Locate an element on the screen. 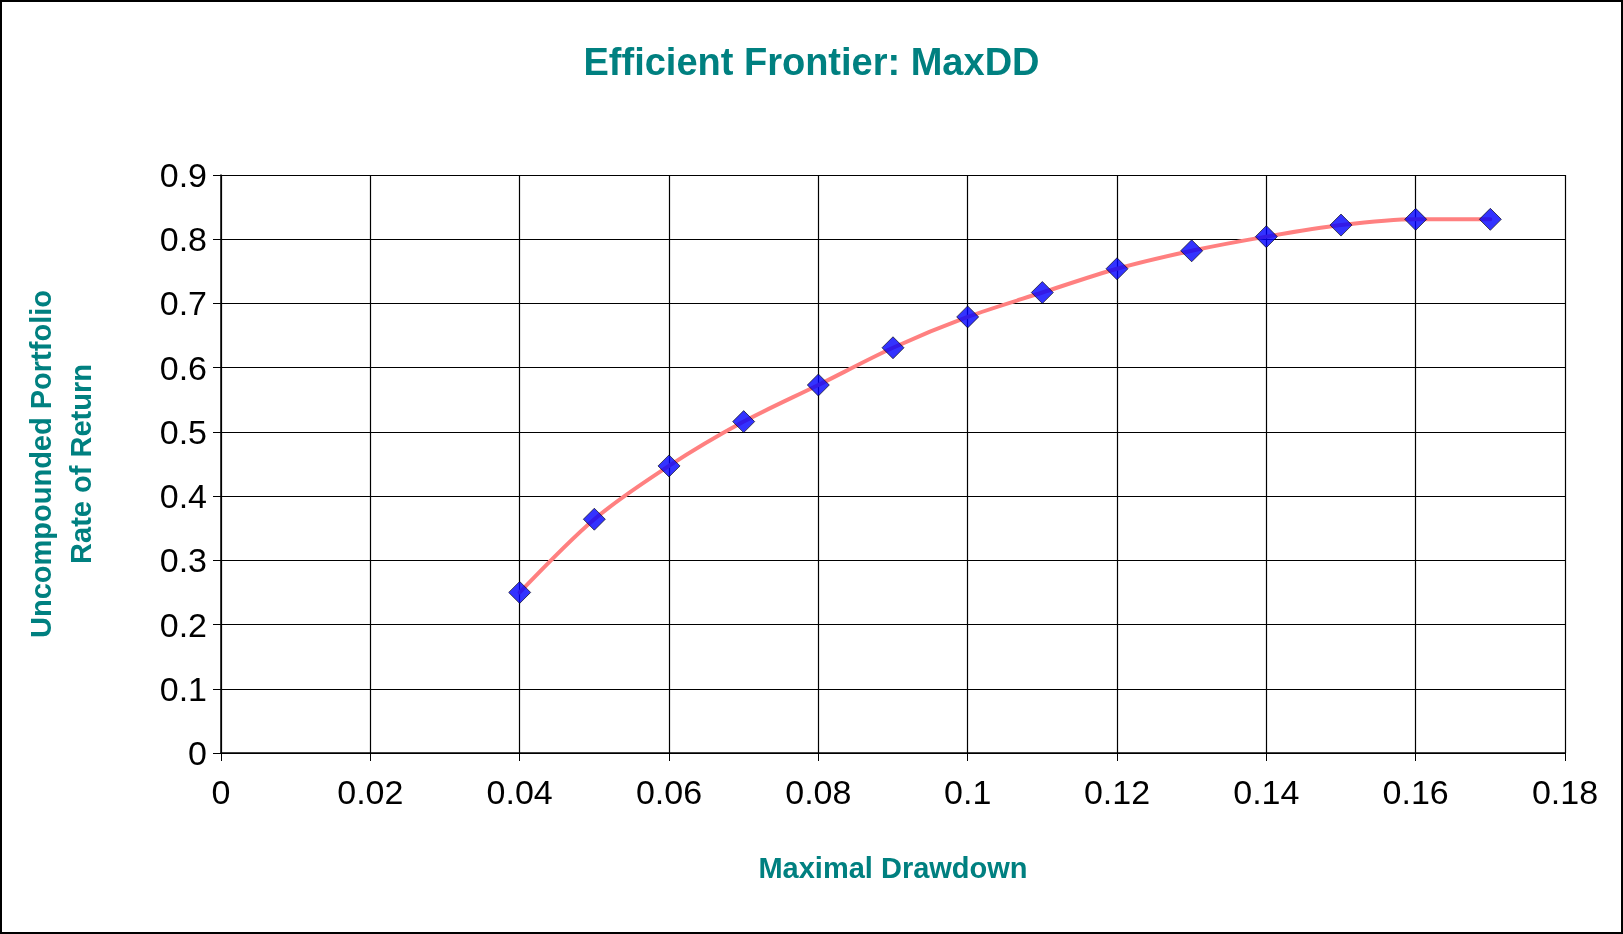 This screenshot has width=1623, height=934. y-tick-label: 0.7 is located at coordinates (183, 303).